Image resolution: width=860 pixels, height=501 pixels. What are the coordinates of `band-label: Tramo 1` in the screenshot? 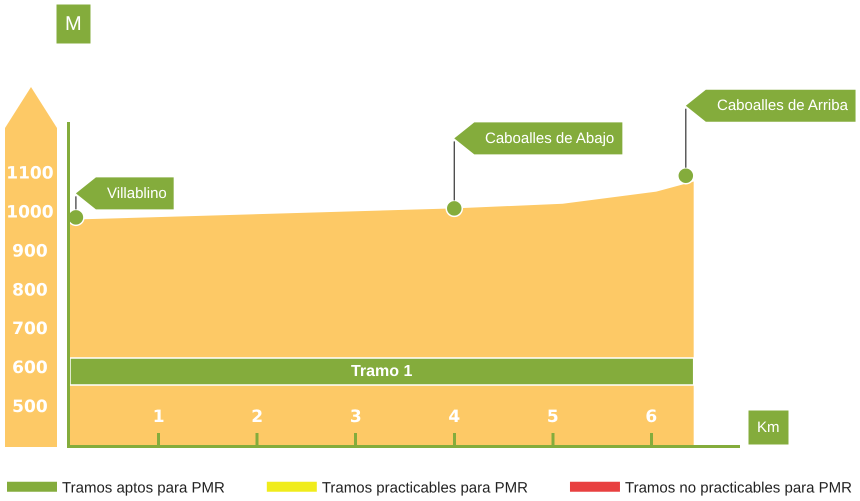 It's located at (381, 371).